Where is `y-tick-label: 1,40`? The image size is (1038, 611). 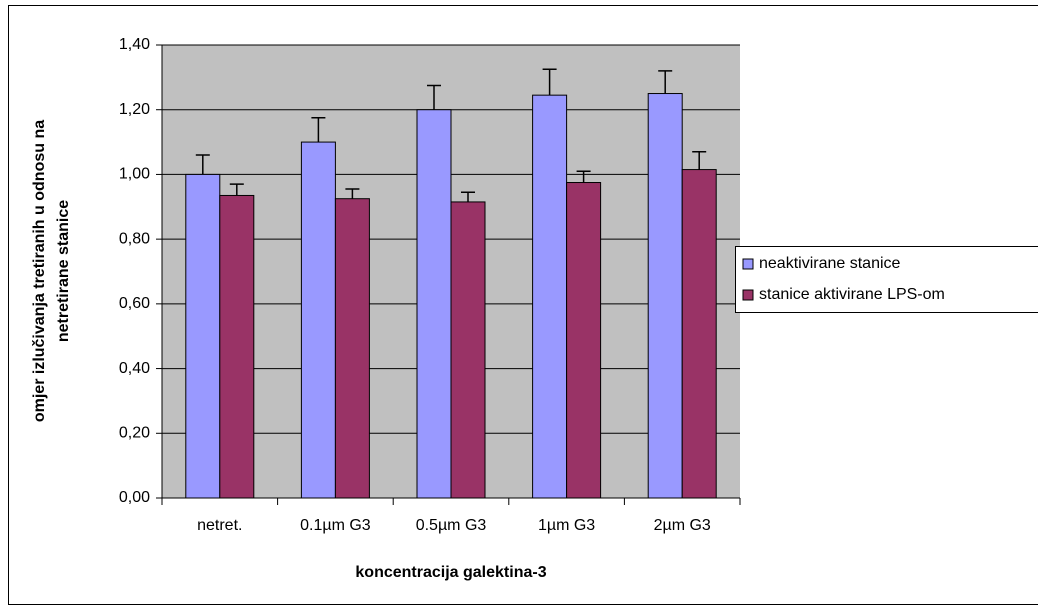 y-tick-label: 1,40 is located at coordinates (134, 44).